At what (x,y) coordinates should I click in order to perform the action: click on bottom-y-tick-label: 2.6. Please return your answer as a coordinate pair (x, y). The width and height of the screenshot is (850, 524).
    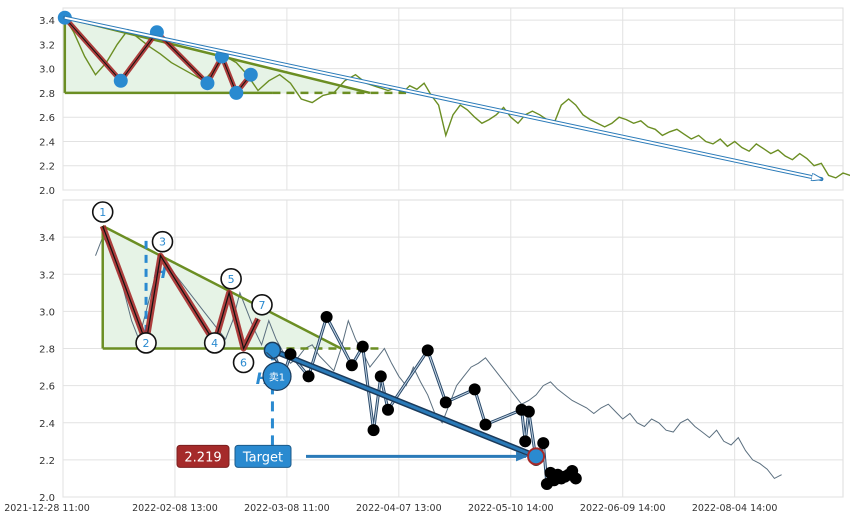
    Looking at the image, I should click on (47, 387).